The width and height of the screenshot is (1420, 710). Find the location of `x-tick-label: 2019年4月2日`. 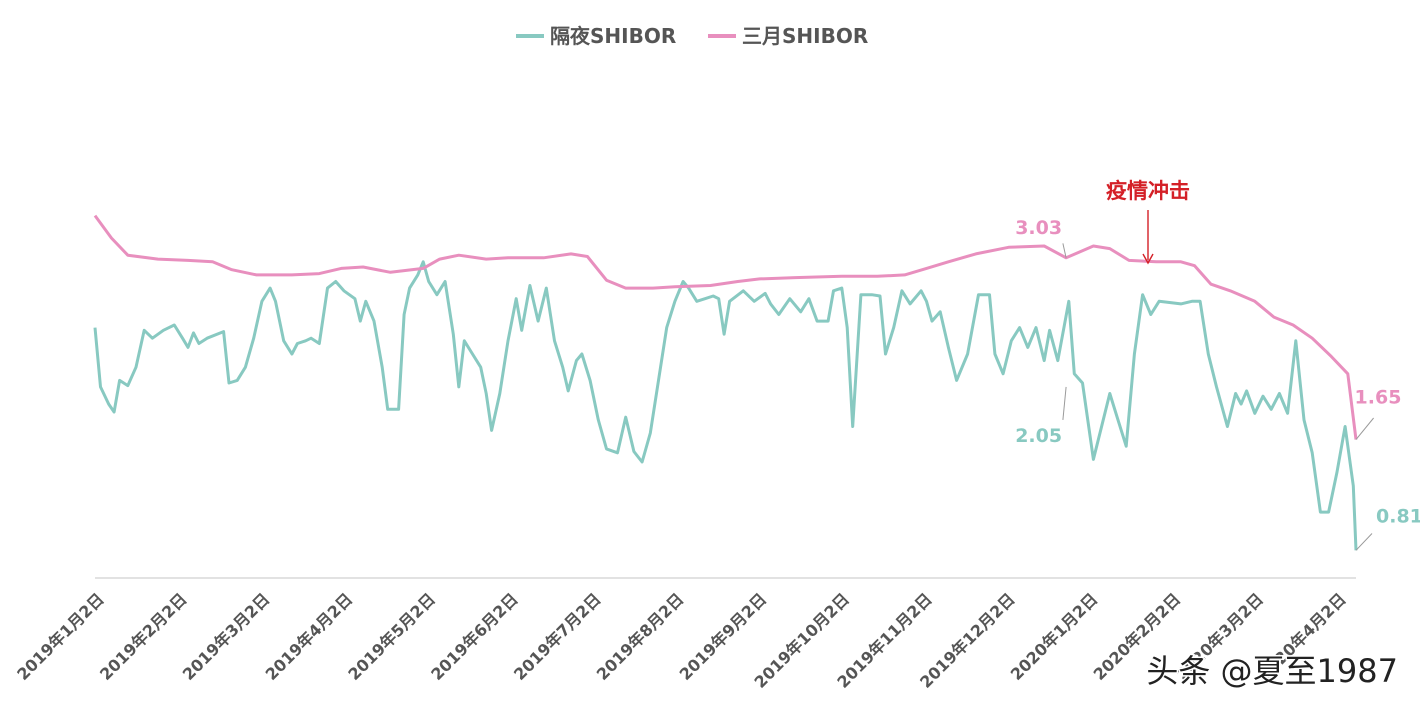

x-tick-label: 2019年4月2日 is located at coordinates (309, 636).